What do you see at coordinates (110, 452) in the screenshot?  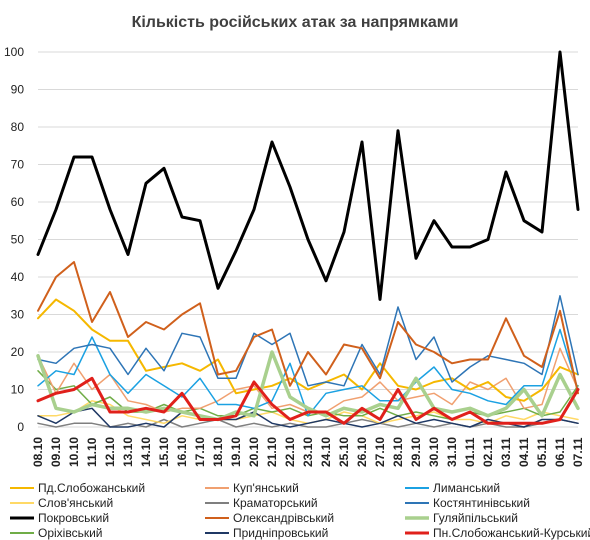 I see `x-tick-label: 12.10` at bounding box center [110, 452].